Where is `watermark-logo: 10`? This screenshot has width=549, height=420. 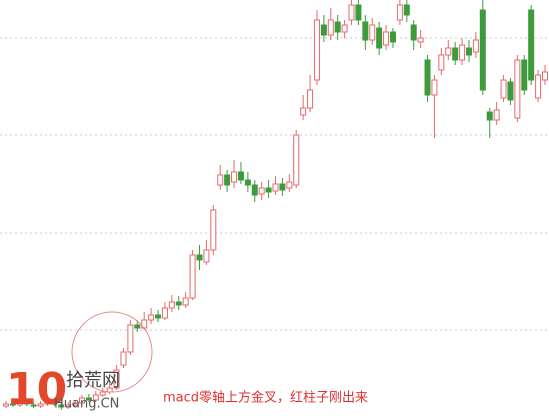 watermark-logo: 10 is located at coordinates (36, 389).